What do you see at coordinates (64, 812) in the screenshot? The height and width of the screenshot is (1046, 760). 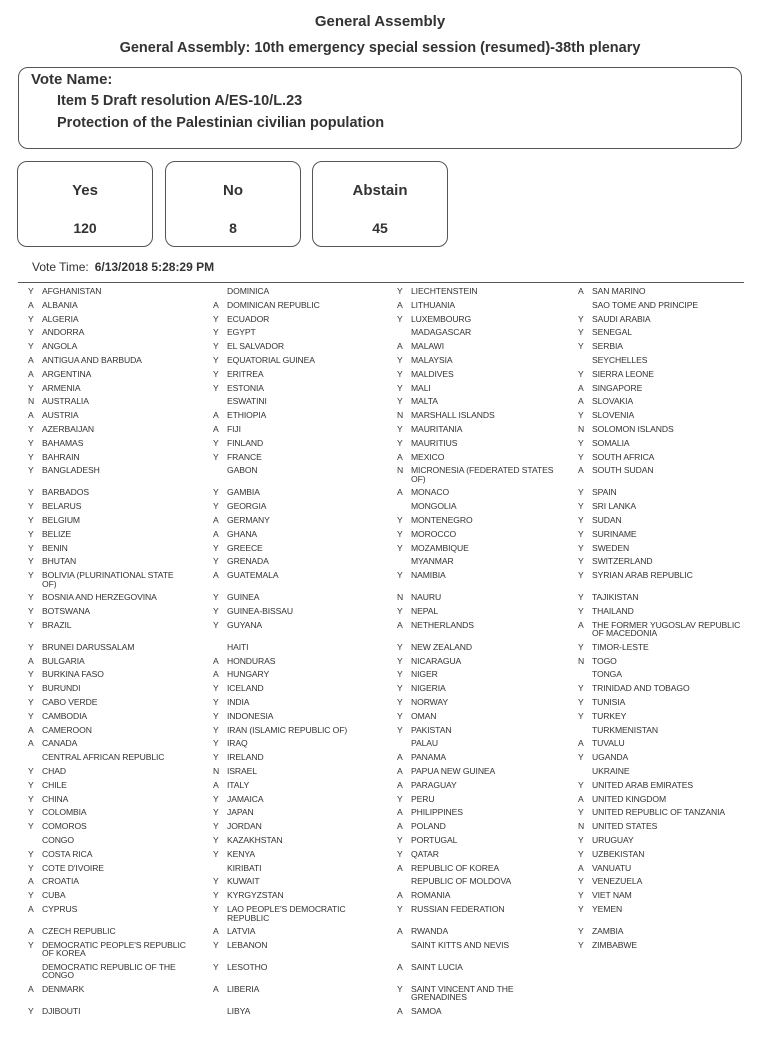 I see `country-name: COLOMBIA` at bounding box center [64, 812].